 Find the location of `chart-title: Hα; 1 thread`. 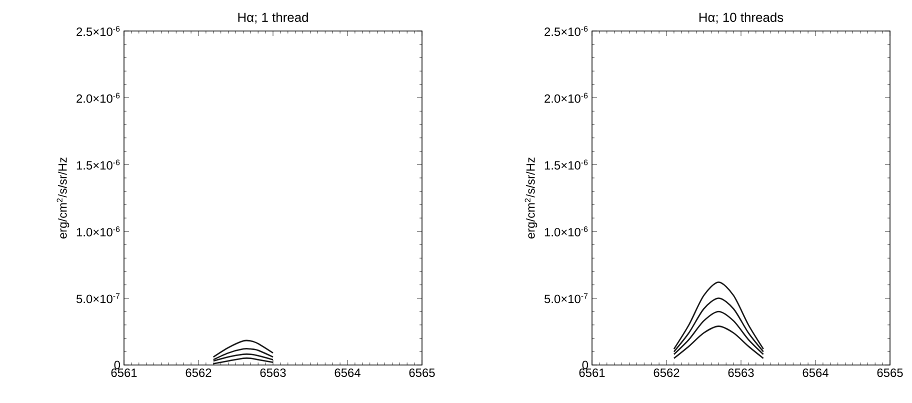

chart-title: Hα; 1 thread is located at coordinates (273, 18).